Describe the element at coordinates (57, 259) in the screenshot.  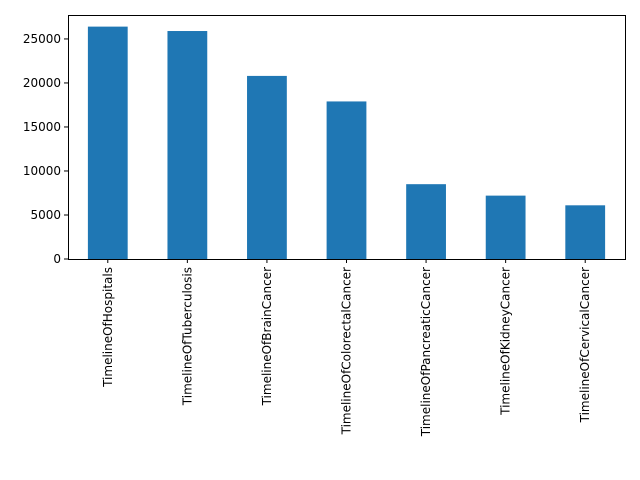
I see `y-tick-label: 0` at that location.